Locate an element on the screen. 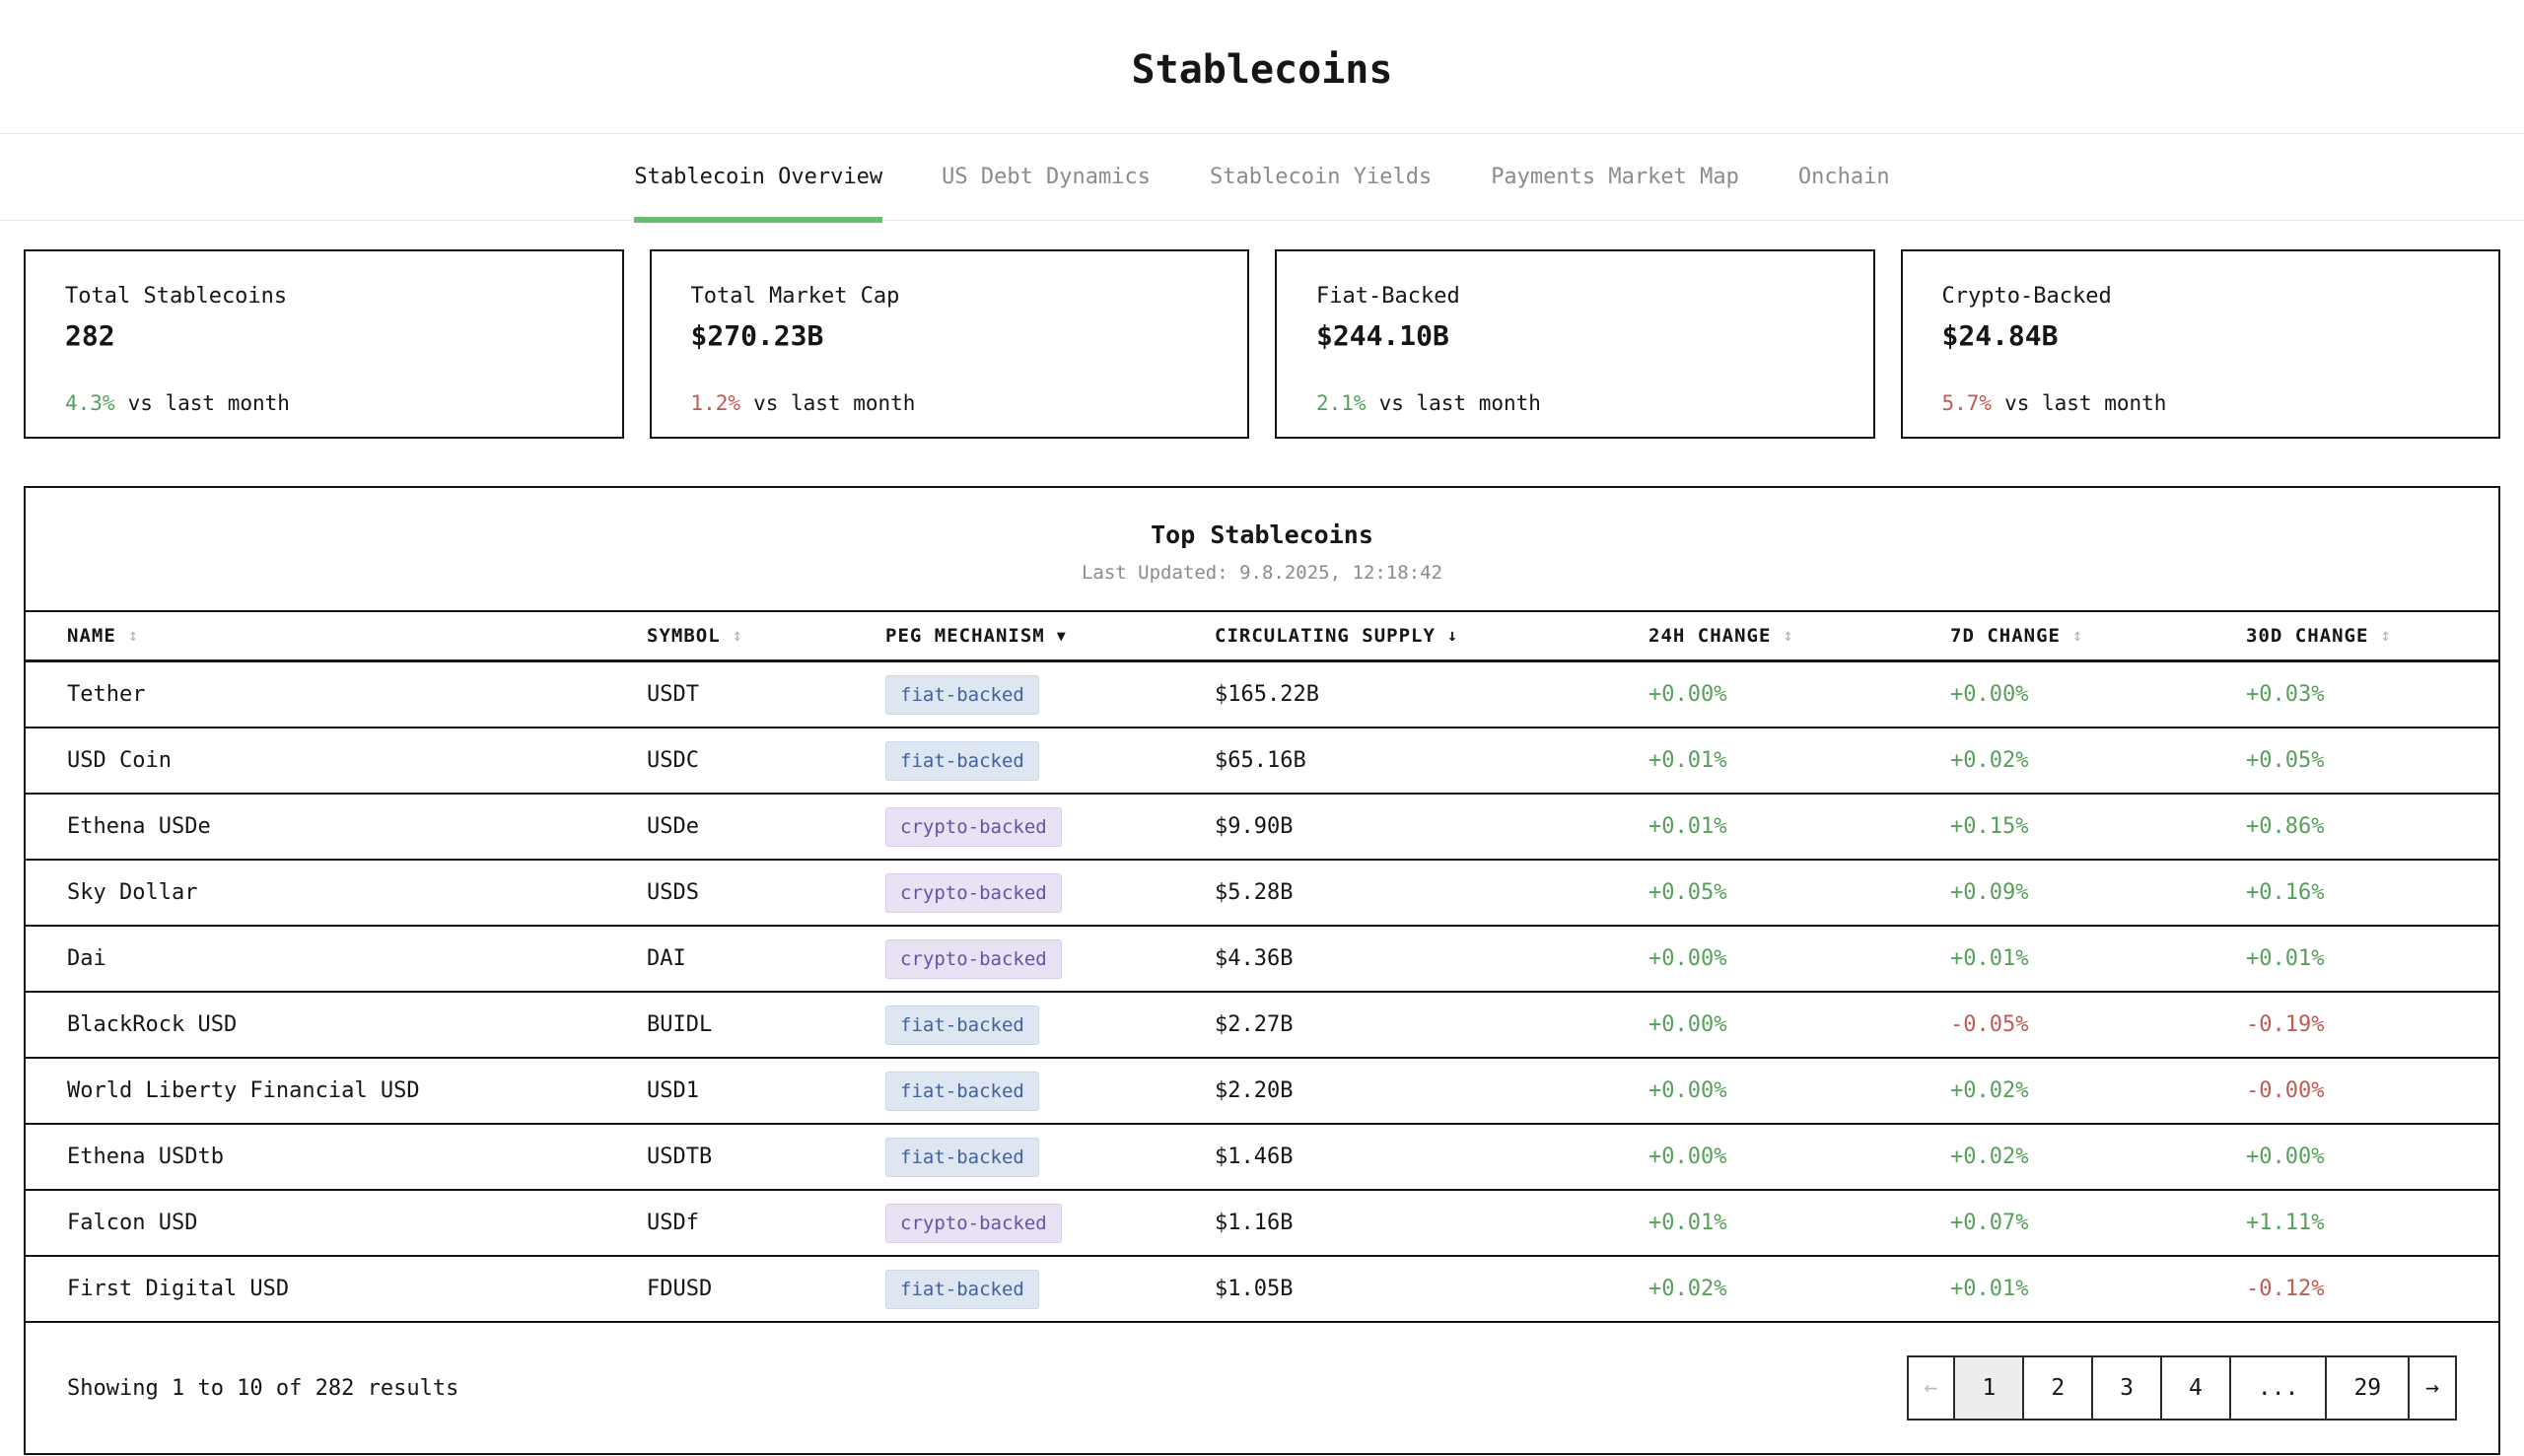 The width and height of the screenshot is (2524, 1456). arrow-right-icon: → is located at coordinates (2432, 1388).